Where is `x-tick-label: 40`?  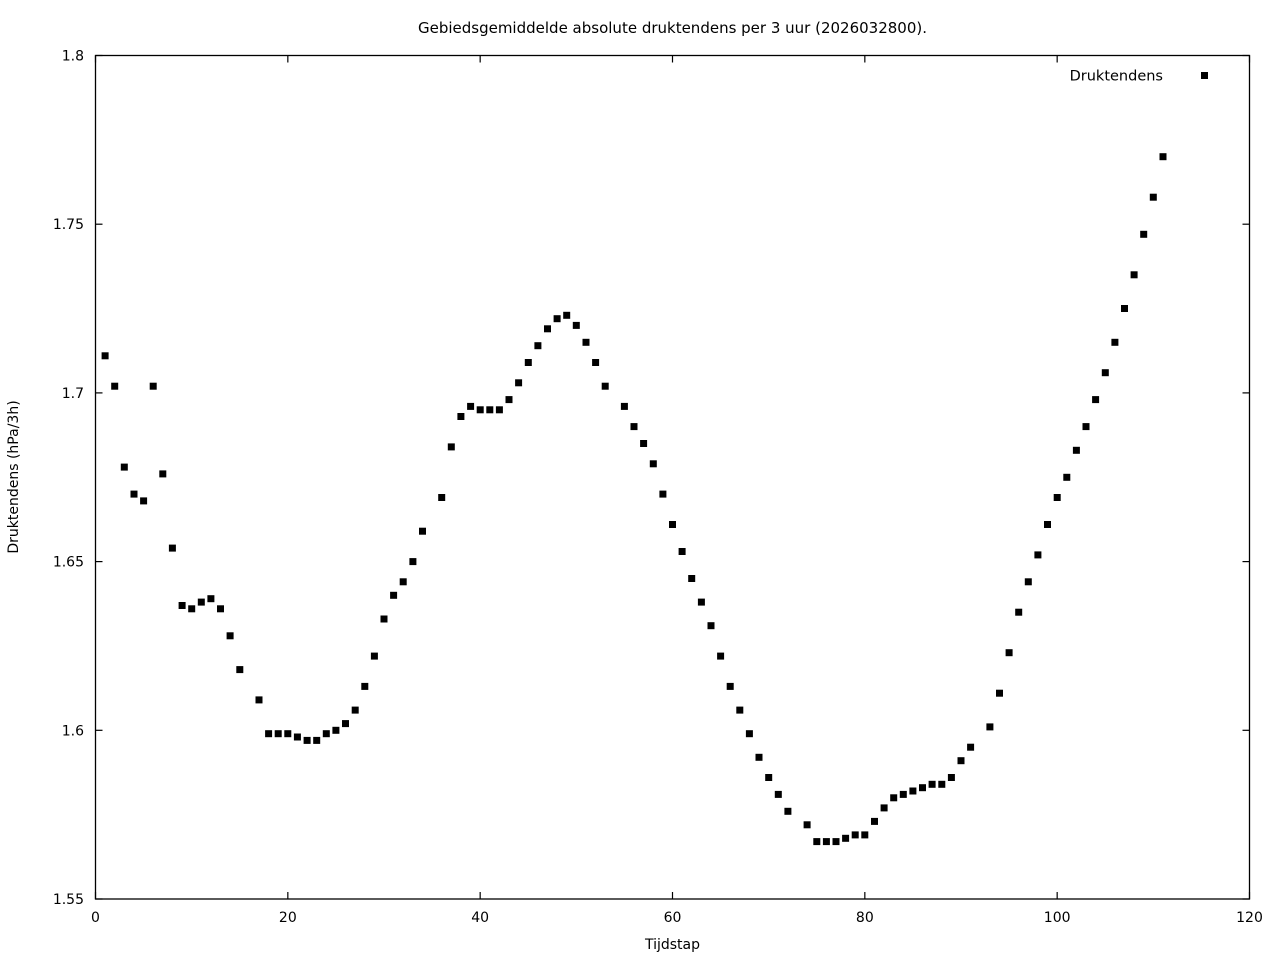 x-tick-label: 40 is located at coordinates (480, 918).